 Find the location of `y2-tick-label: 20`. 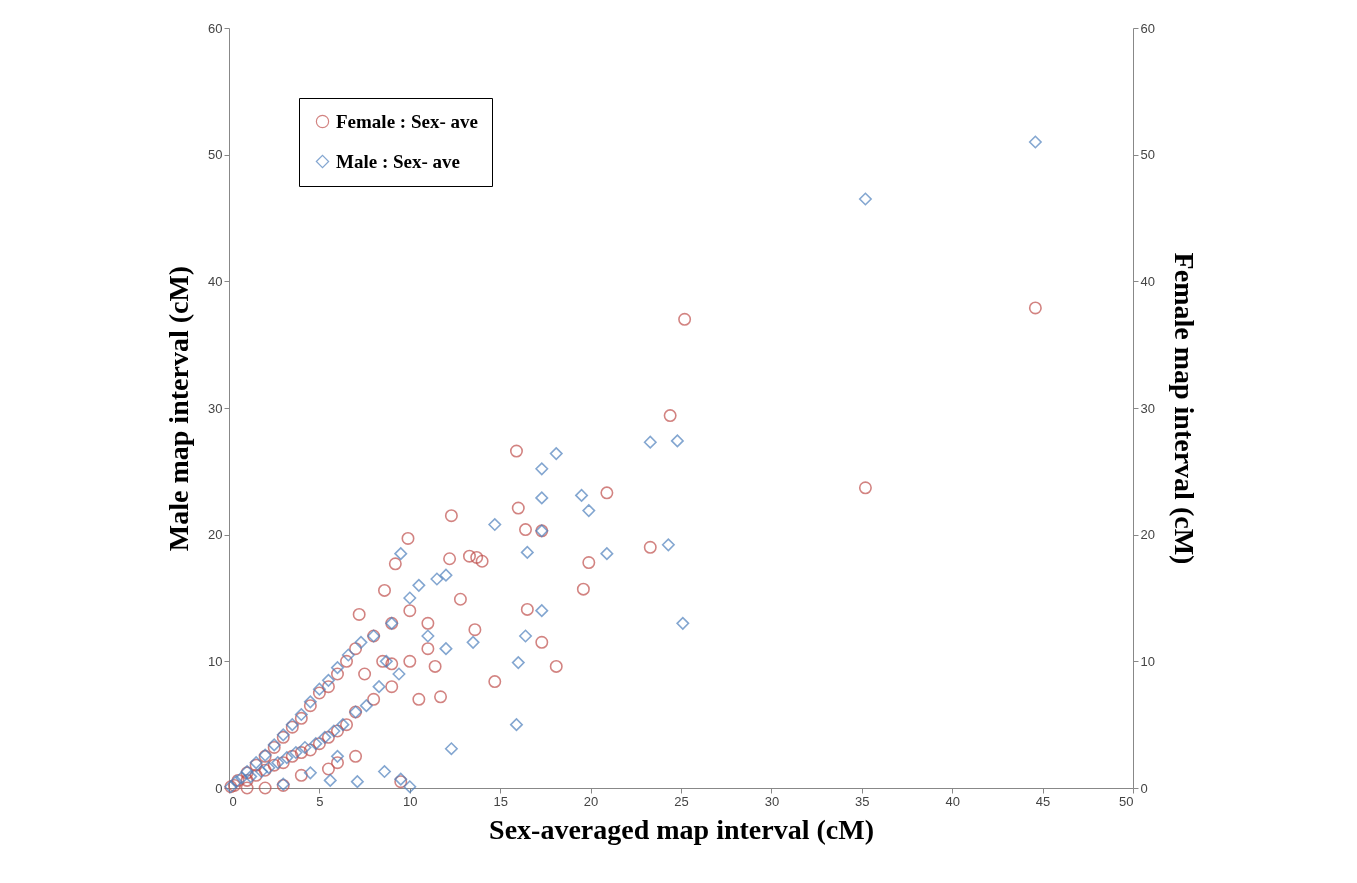

y2-tick-label: 20 is located at coordinates (1147, 535).